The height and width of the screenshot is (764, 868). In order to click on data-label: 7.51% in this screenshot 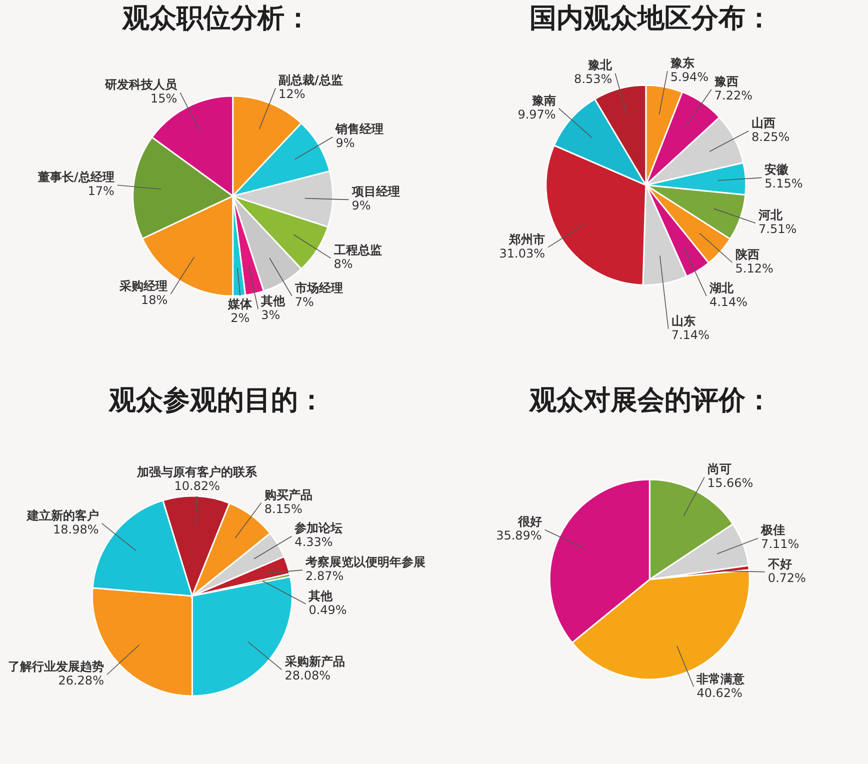, I will do `click(777, 229)`.